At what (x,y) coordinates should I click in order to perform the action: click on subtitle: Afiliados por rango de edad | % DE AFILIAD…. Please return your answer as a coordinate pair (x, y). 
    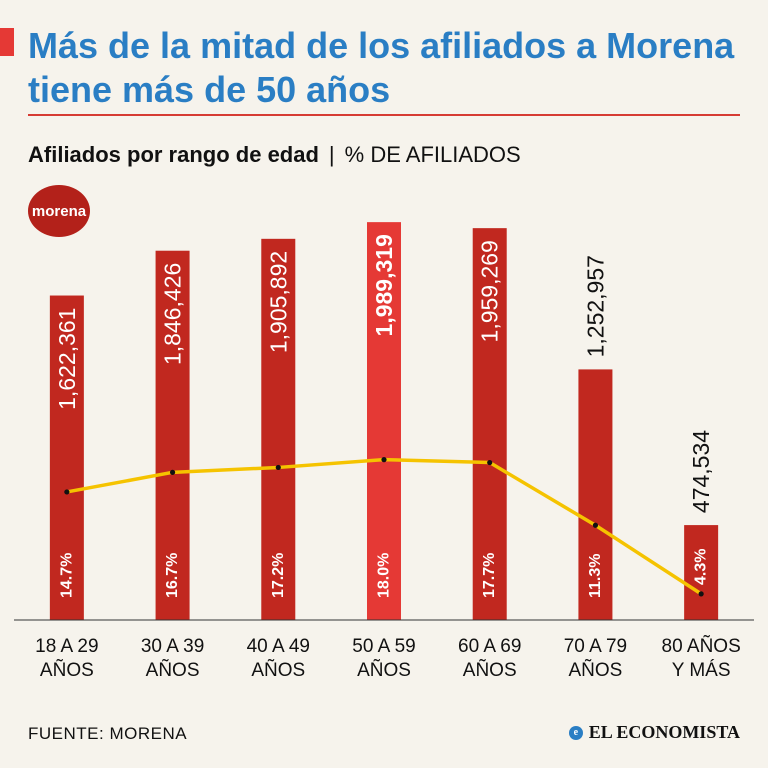
    Looking at the image, I should click on (274, 155).